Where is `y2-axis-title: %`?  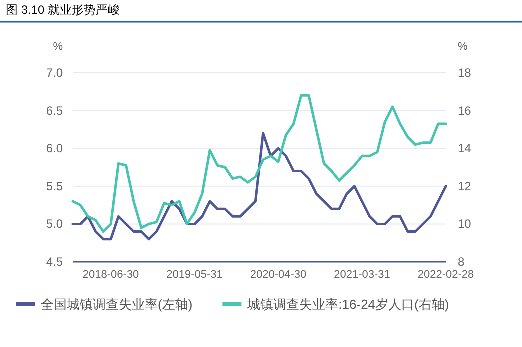 y2-axis-title: % is located at coordinates (463, 47).